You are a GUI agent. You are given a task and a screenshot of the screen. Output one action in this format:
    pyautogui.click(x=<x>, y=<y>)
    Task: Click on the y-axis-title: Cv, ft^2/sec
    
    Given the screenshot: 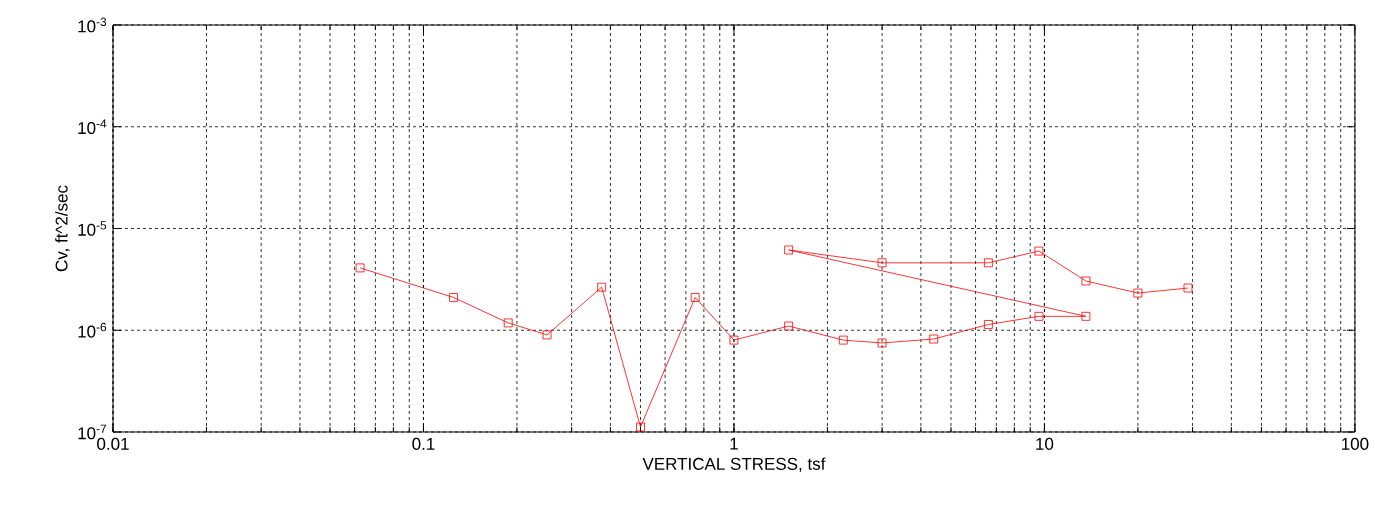 What is the action you would take?
    pyautogui.click(x=62, y=228)
    